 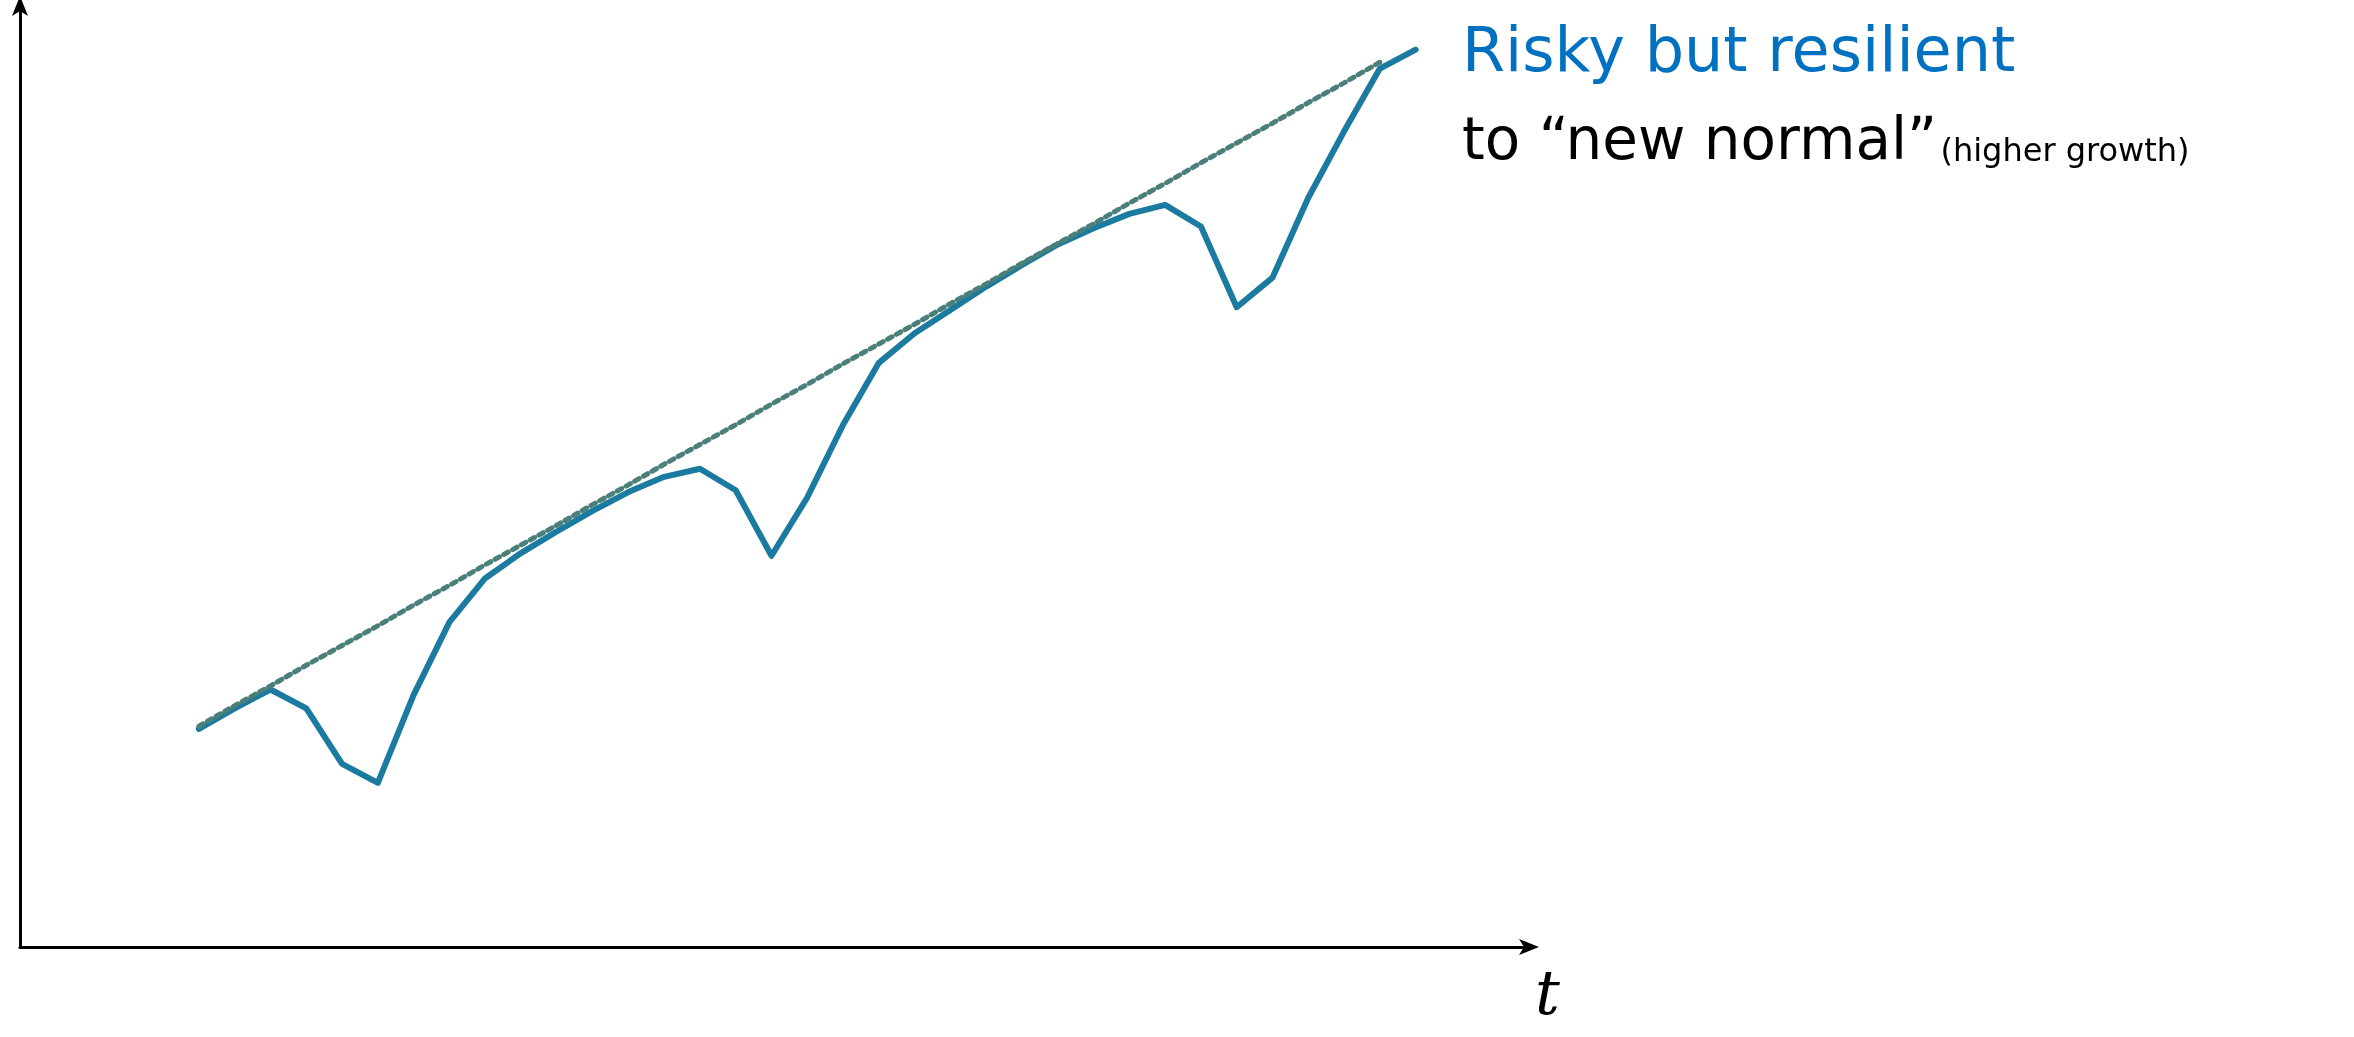 I want to click on text: (higher growth), so click(x=2065, y=150).